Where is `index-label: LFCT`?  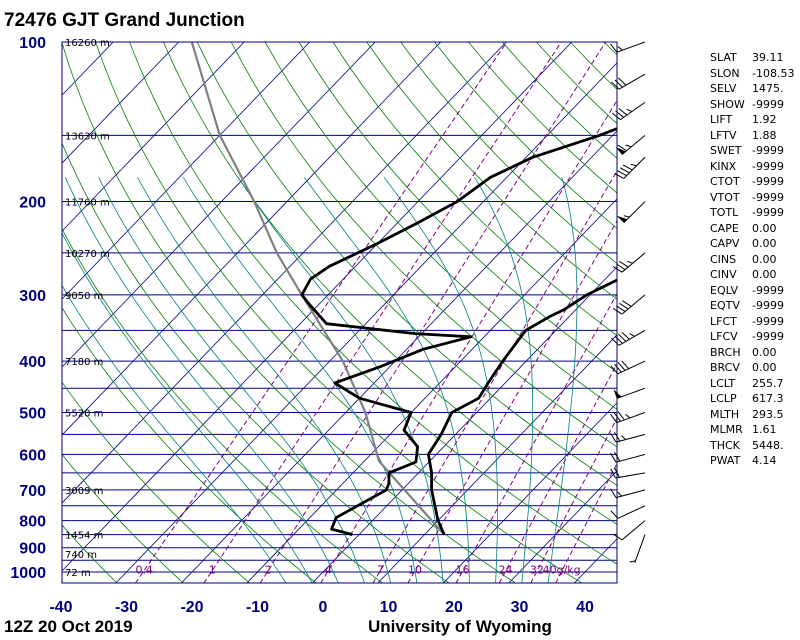
index-label: LFCT is located at coordinates (723, 321).